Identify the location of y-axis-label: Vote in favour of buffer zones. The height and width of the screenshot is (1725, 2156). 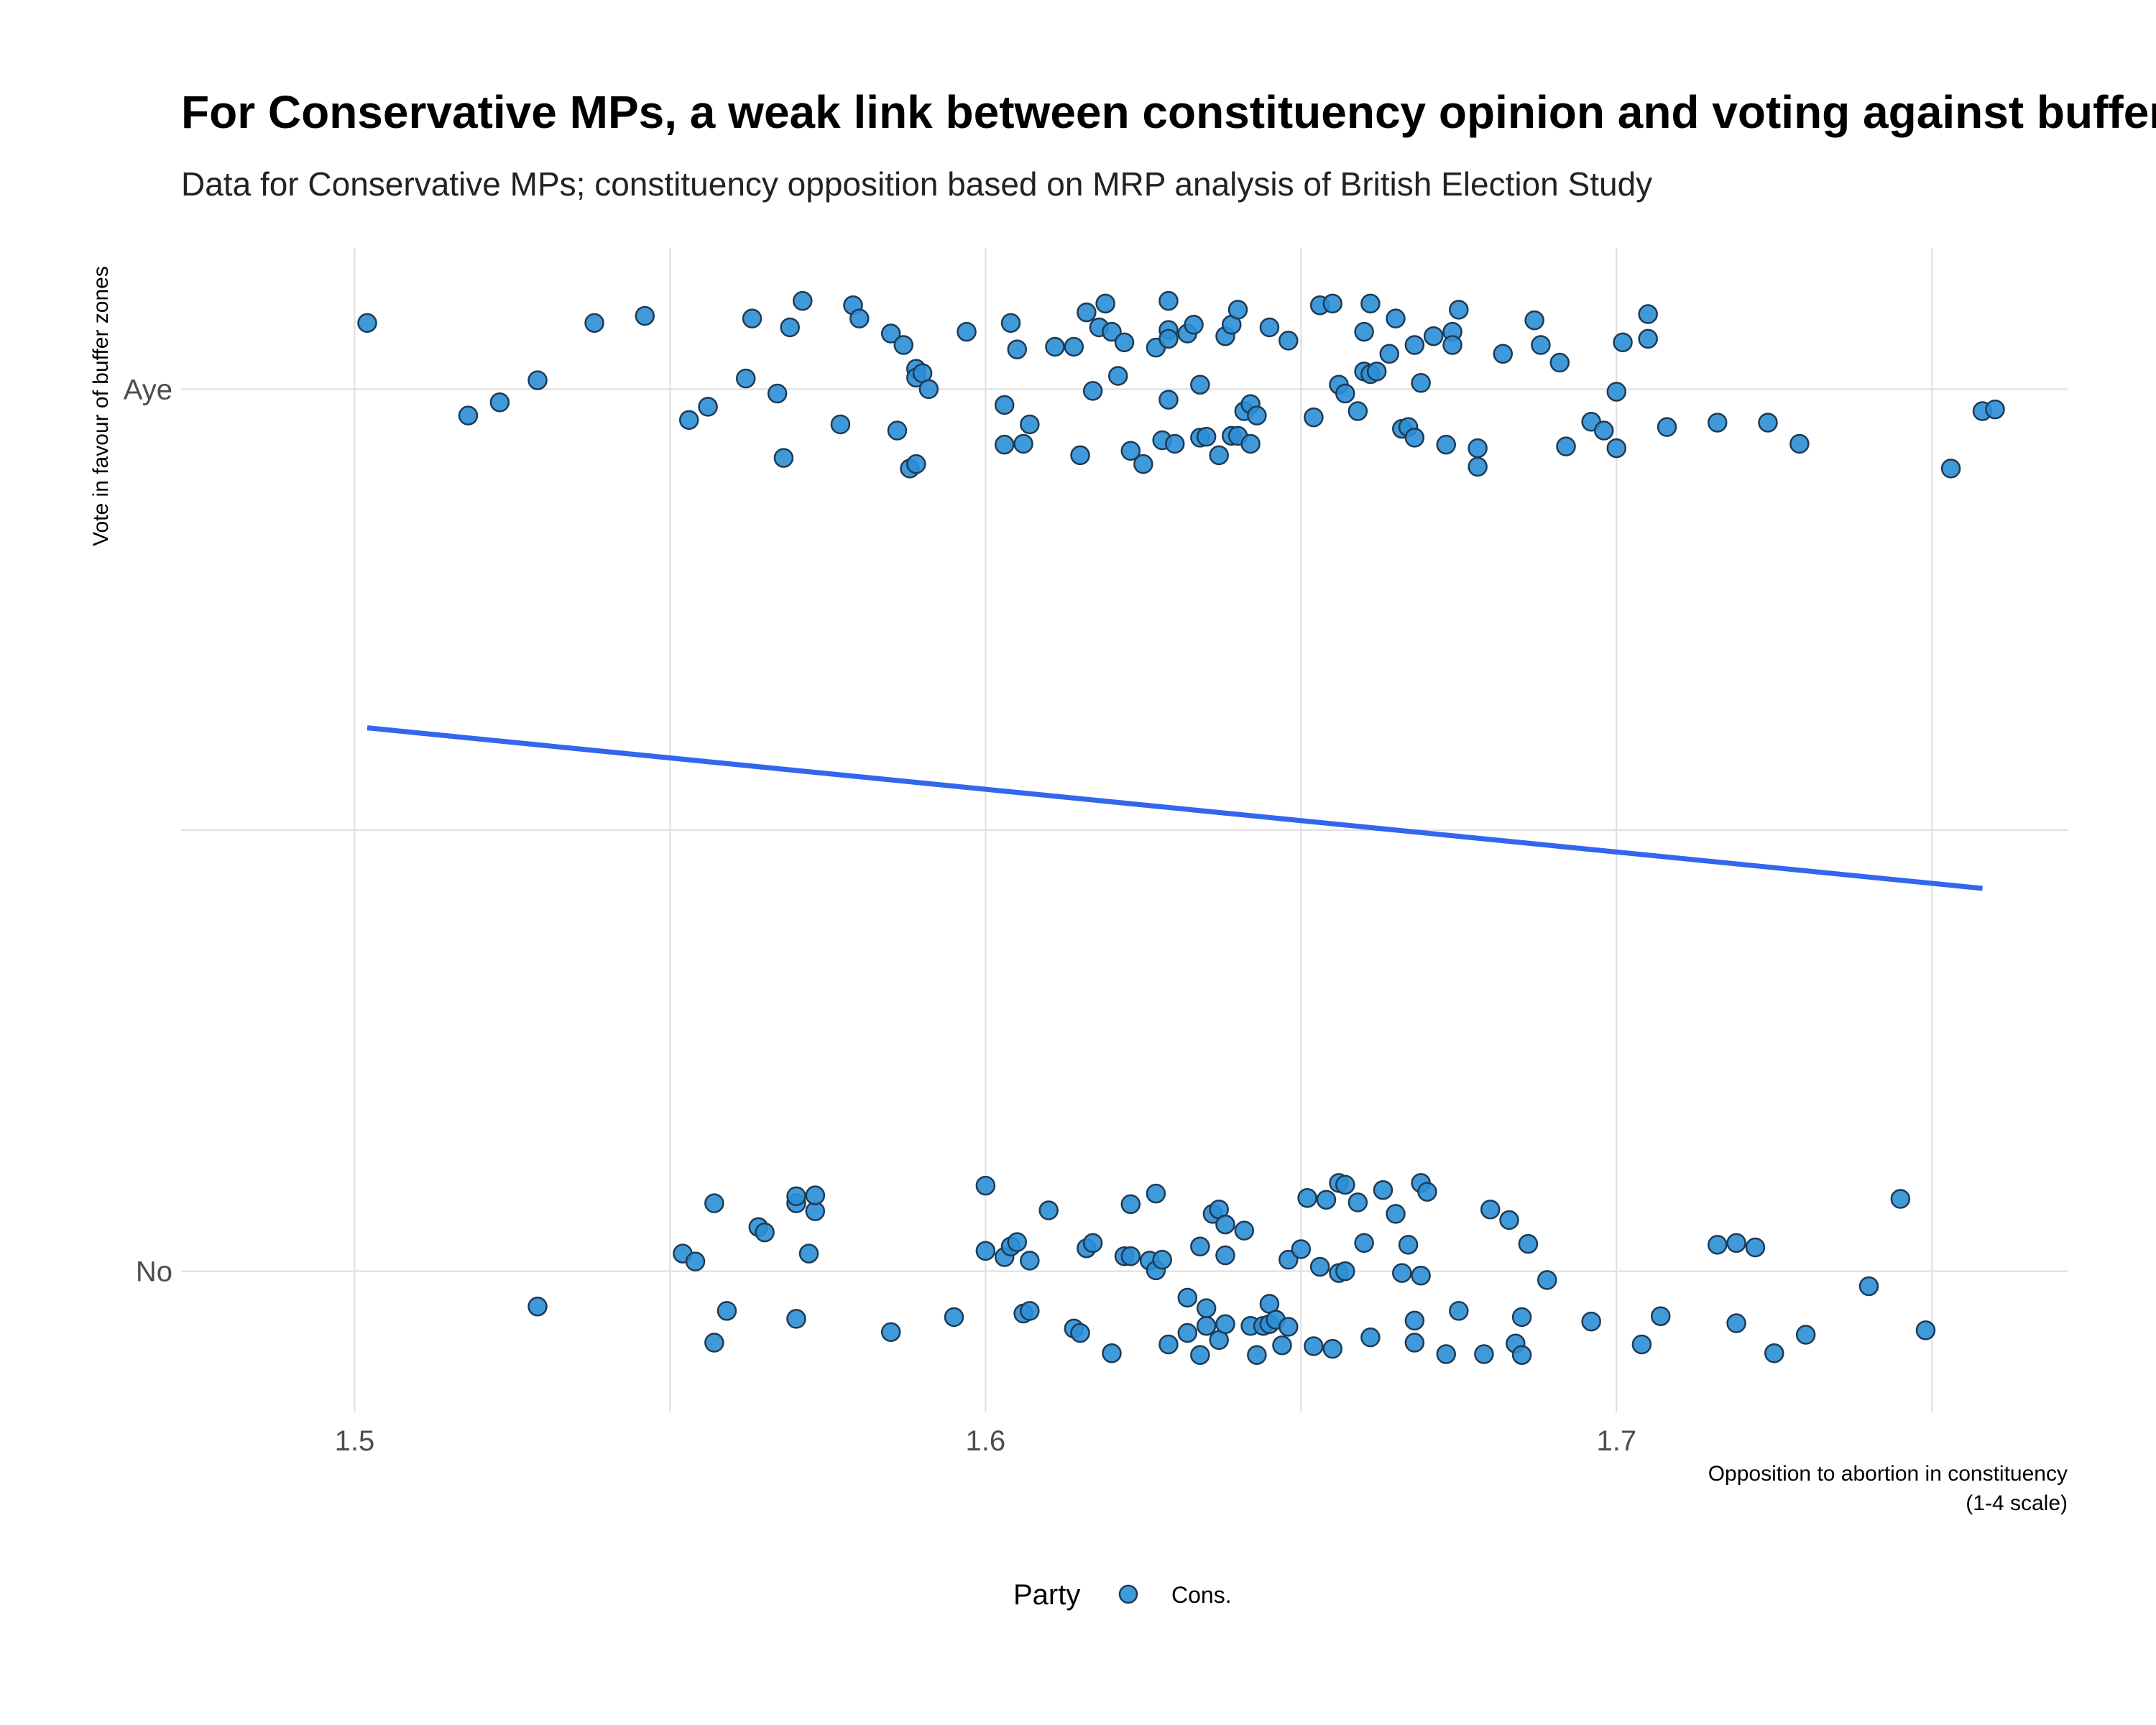
(101, 406).